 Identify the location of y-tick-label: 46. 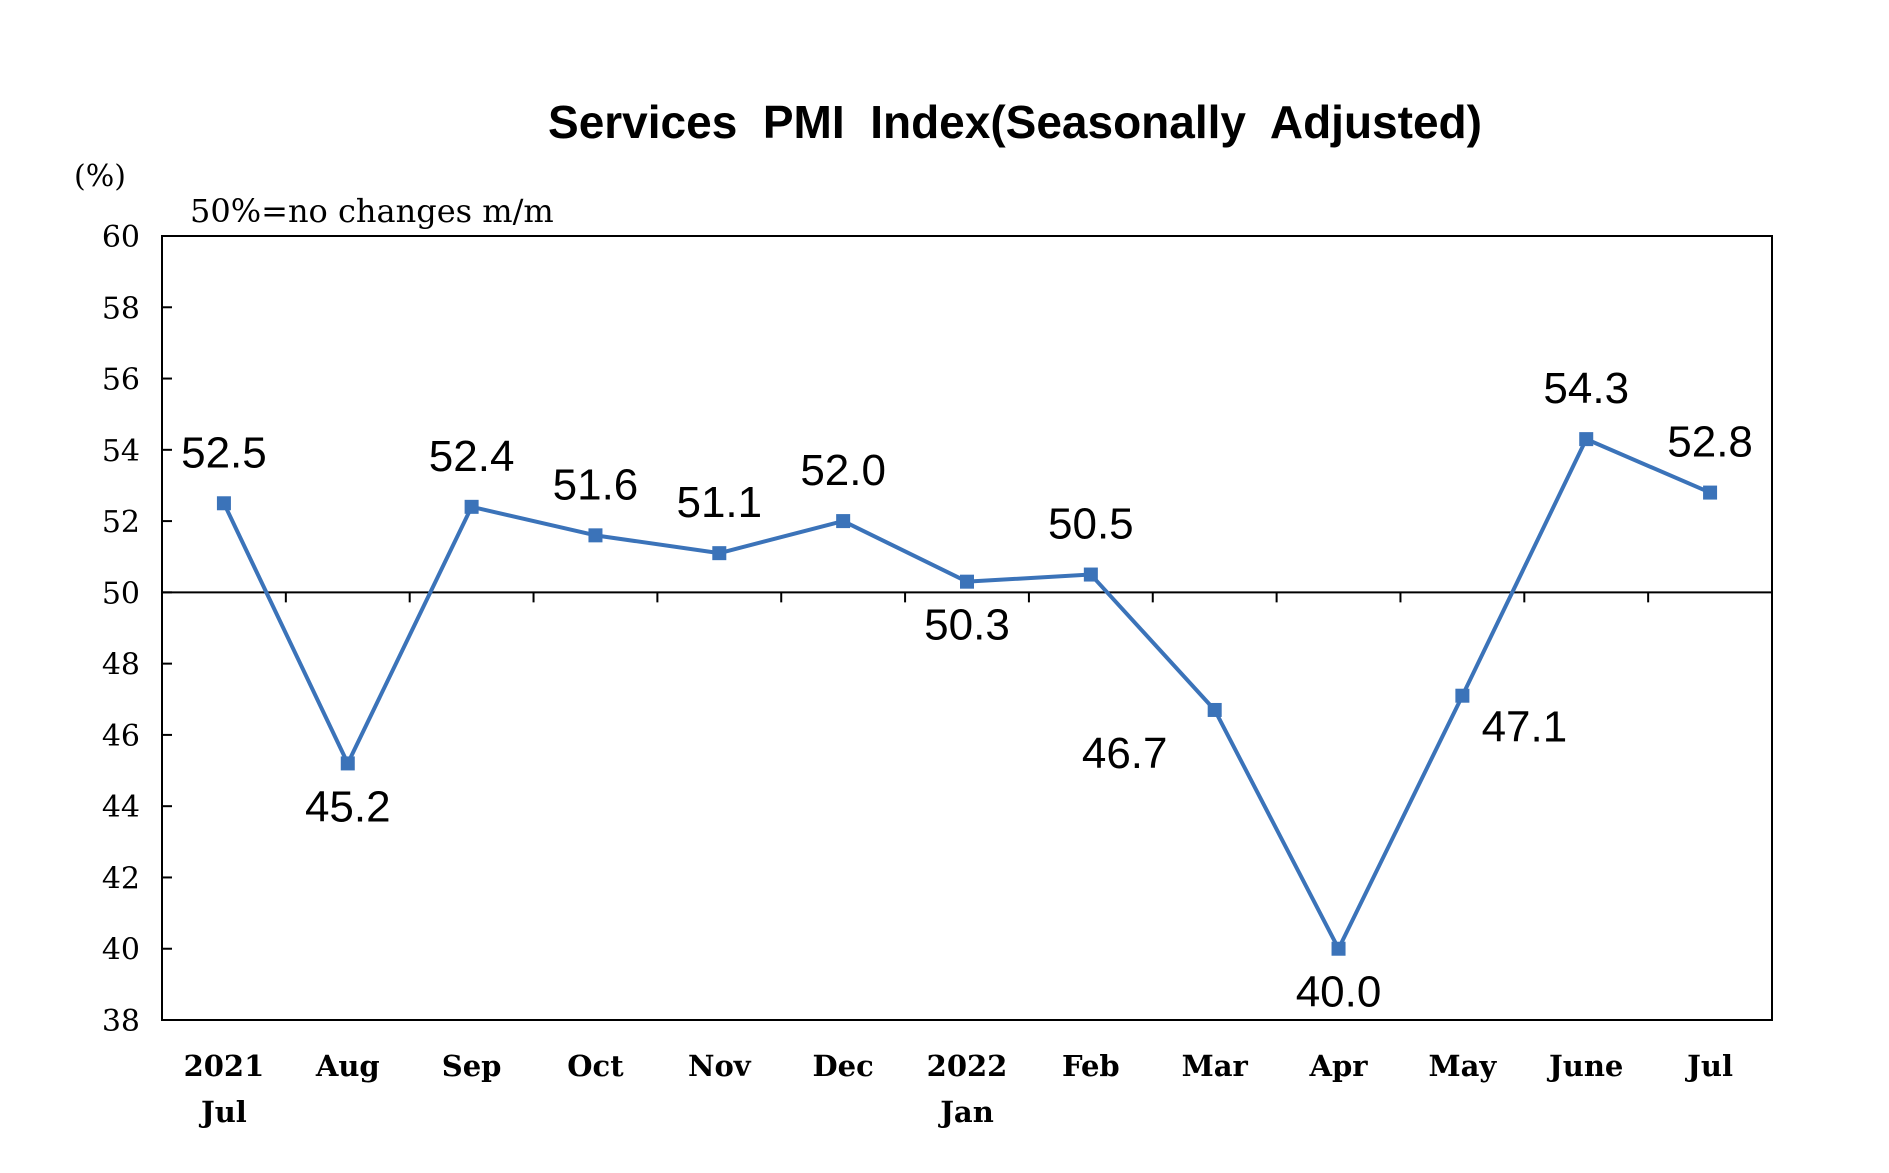
(121, 736).